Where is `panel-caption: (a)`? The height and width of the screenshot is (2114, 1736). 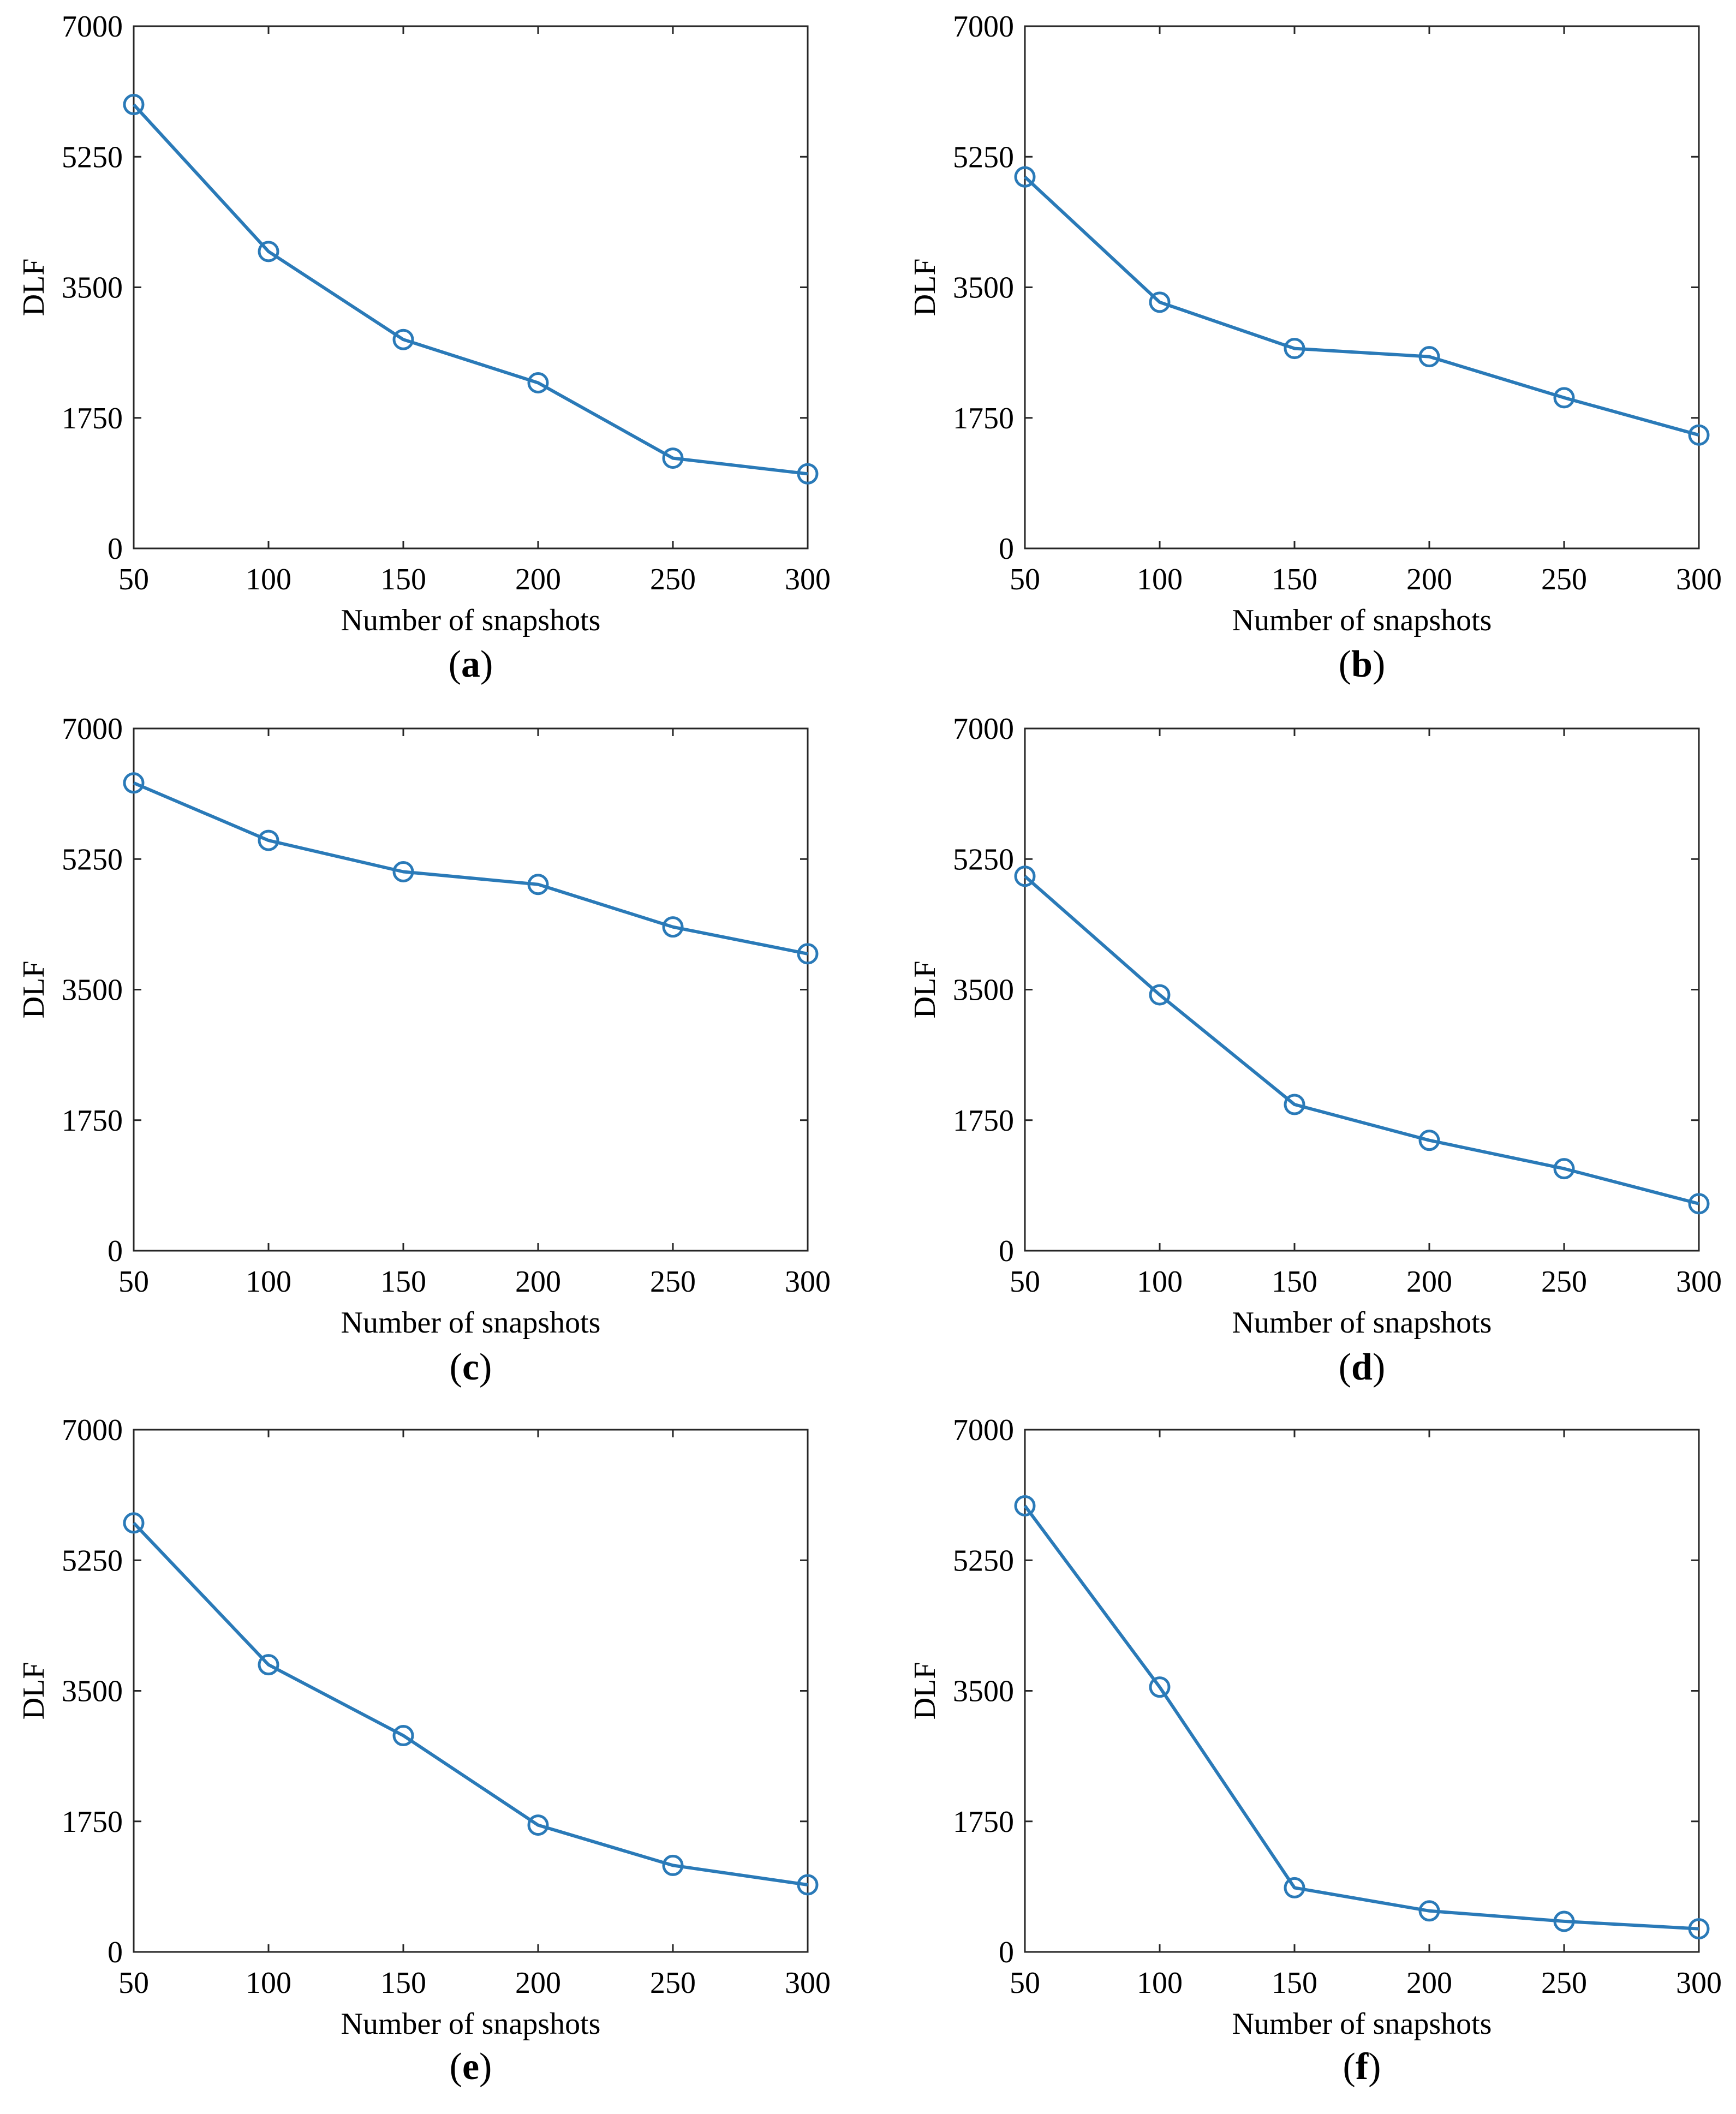 panel-caption: (a) is located at coordinates (471, 664).